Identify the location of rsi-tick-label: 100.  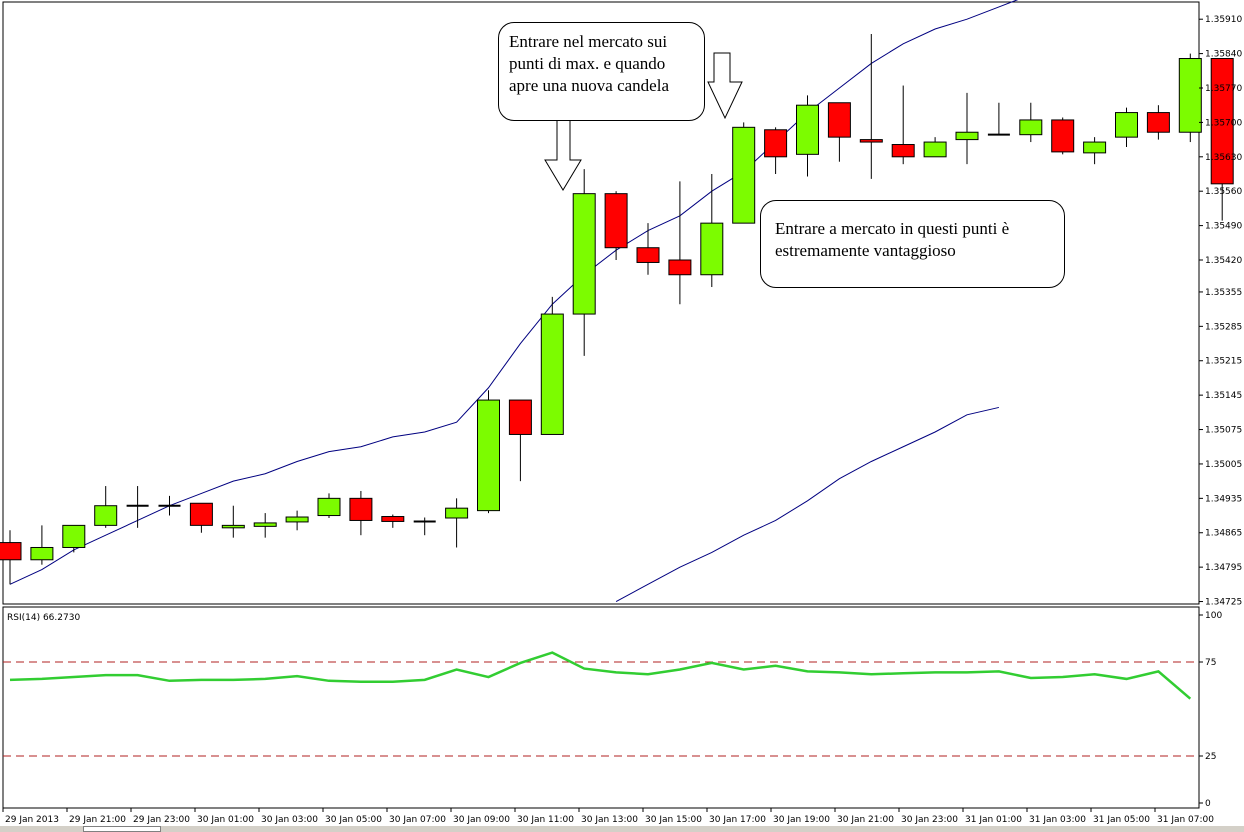
(1213, 616).